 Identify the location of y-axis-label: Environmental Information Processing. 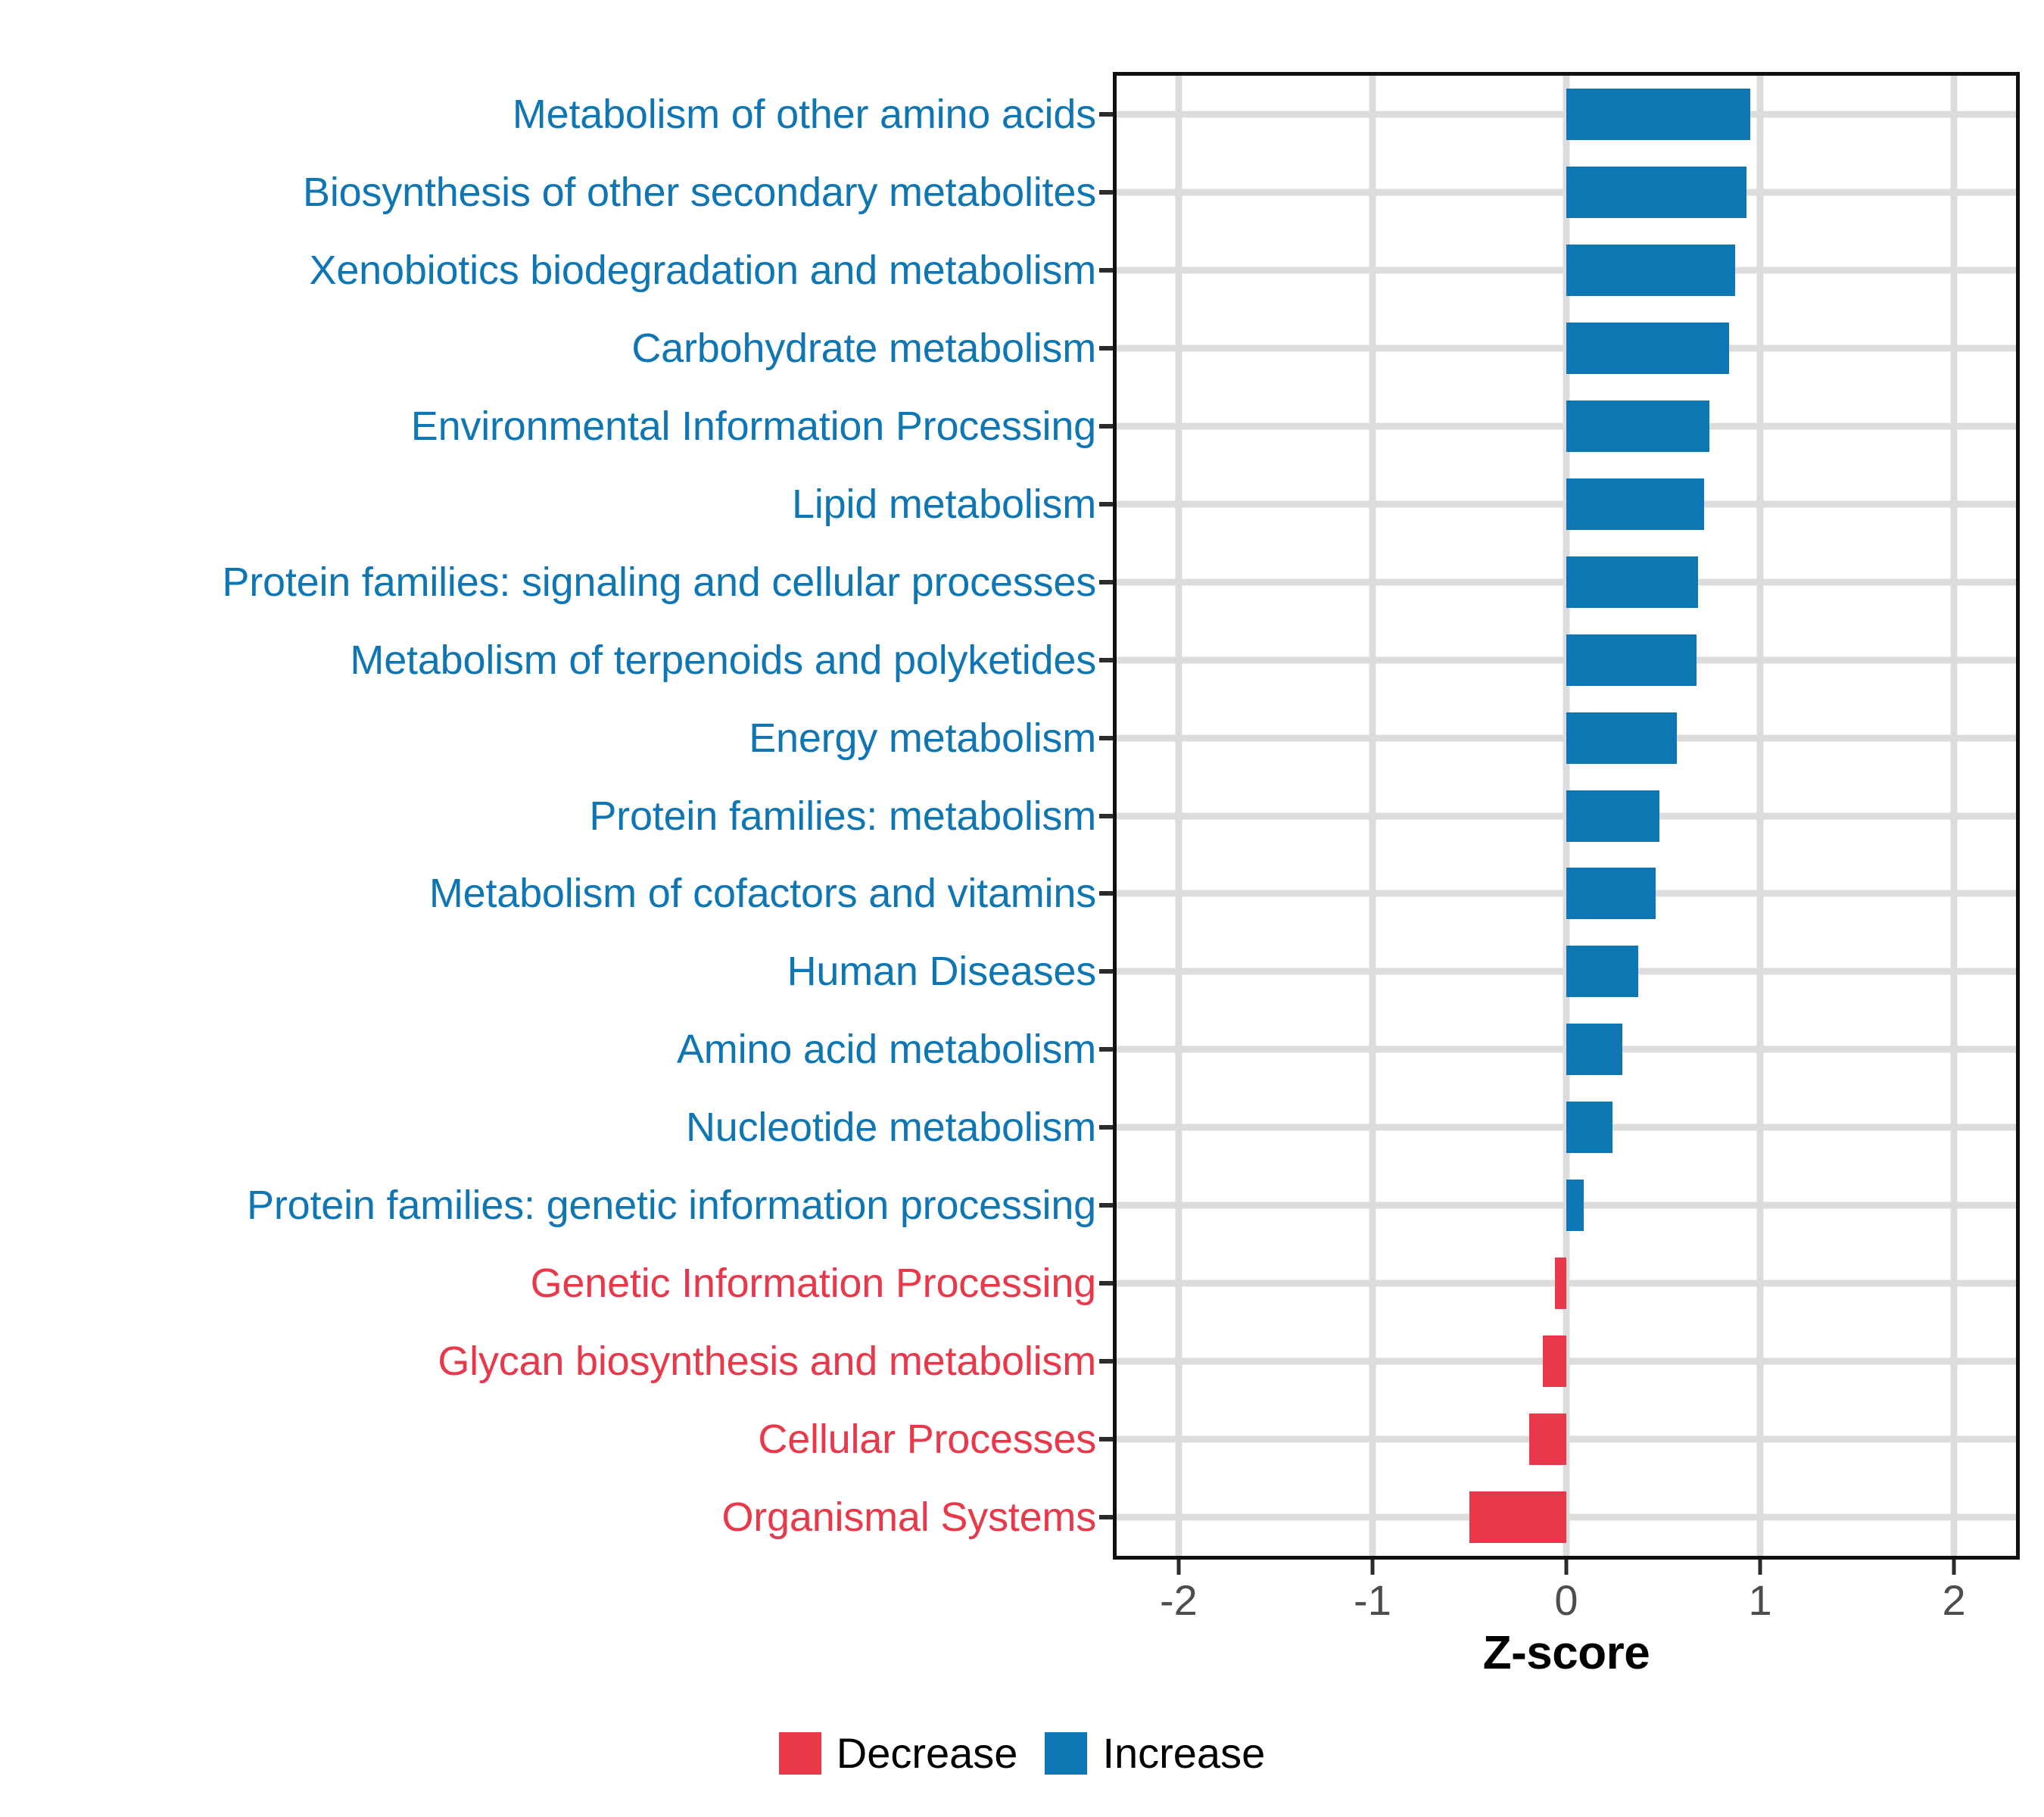
(753, 427).